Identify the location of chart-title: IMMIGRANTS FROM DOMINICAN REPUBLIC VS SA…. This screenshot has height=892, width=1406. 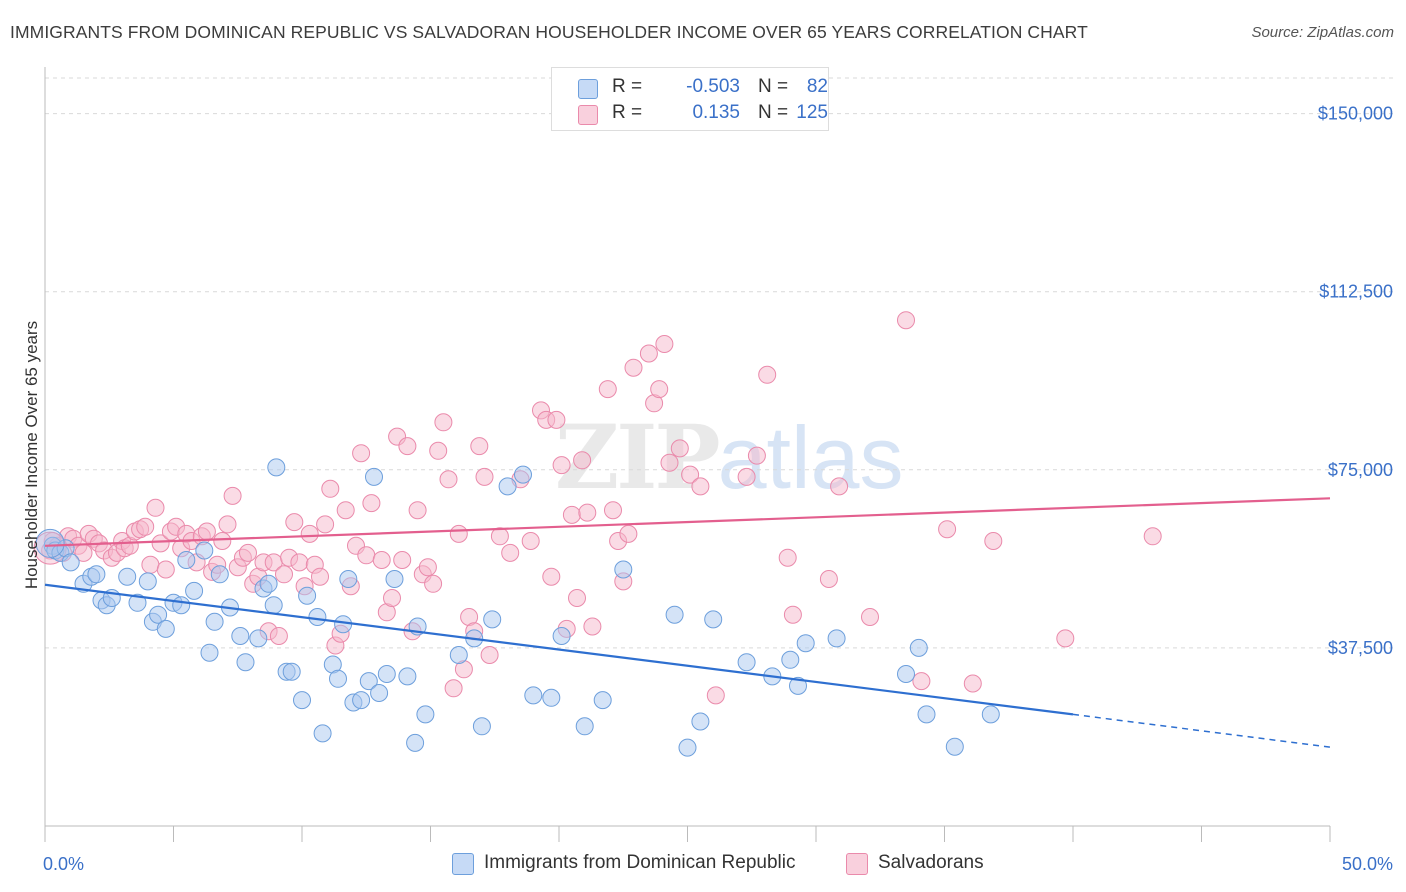
(549, 32).